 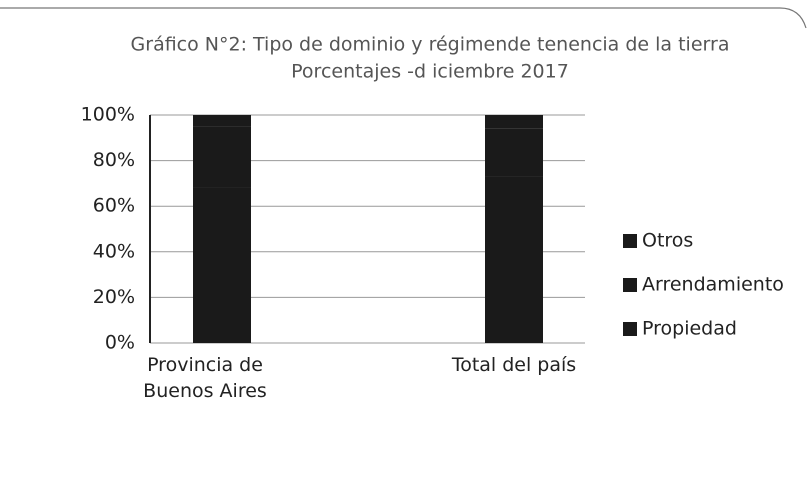 I want to click on y-tick-label: 80%, so click(x=114, y=160).